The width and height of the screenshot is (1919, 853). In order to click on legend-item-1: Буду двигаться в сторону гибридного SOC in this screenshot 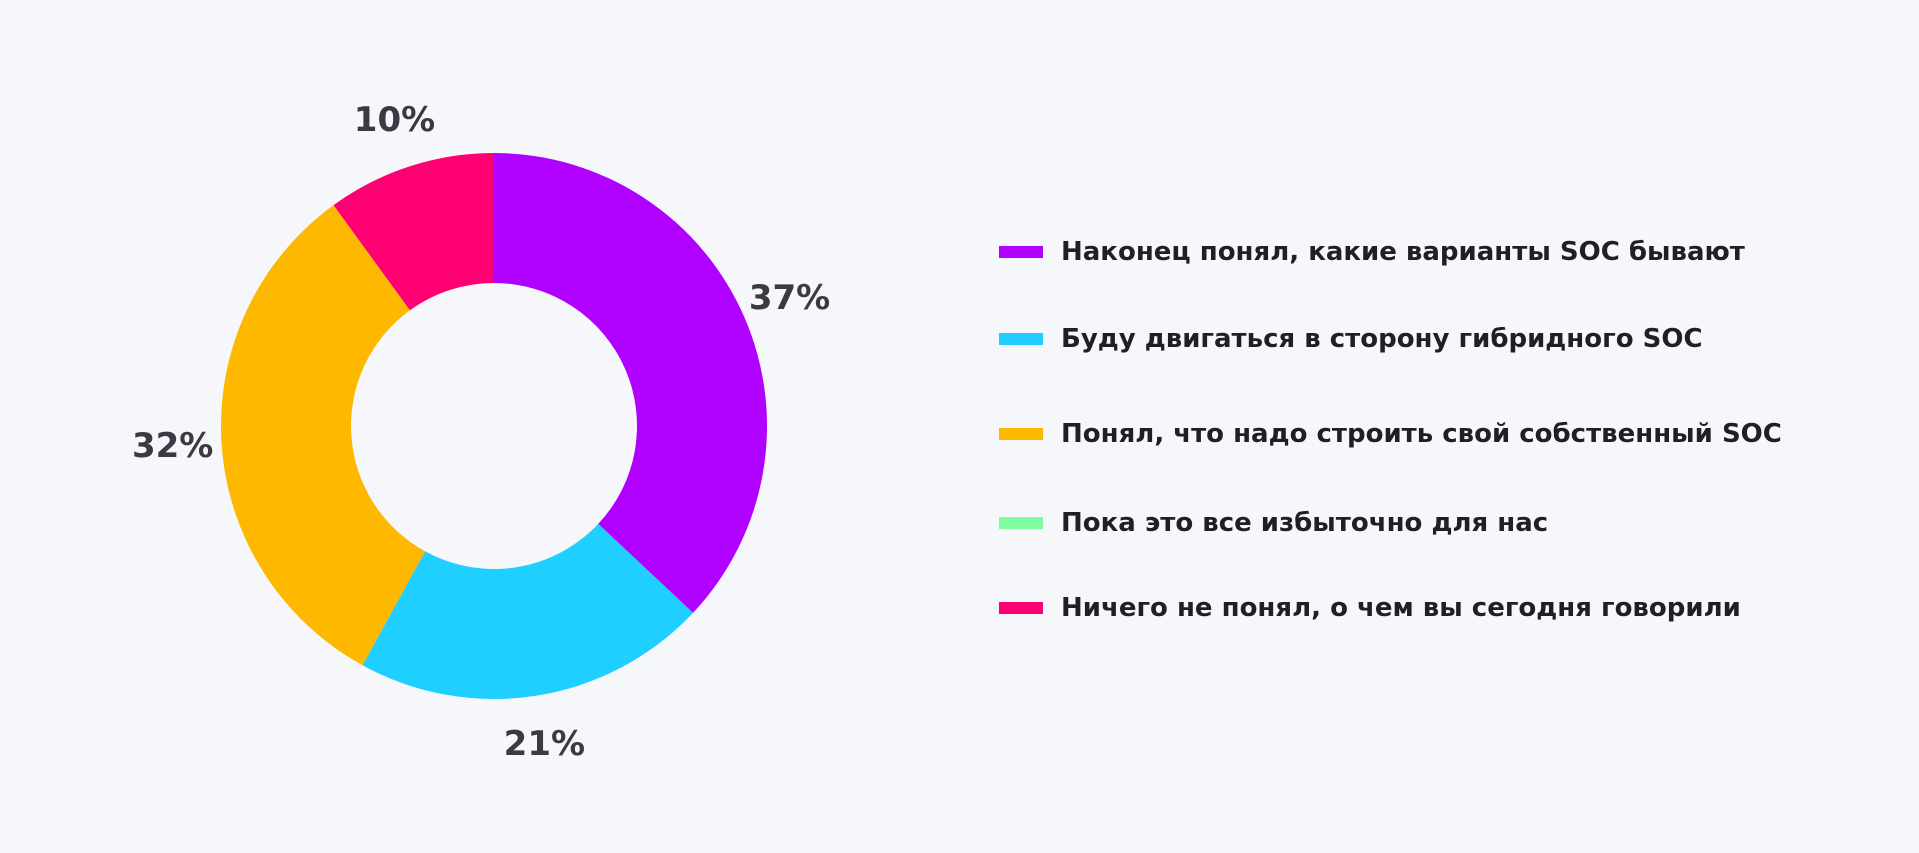, I will do `click(1351, 339)`.